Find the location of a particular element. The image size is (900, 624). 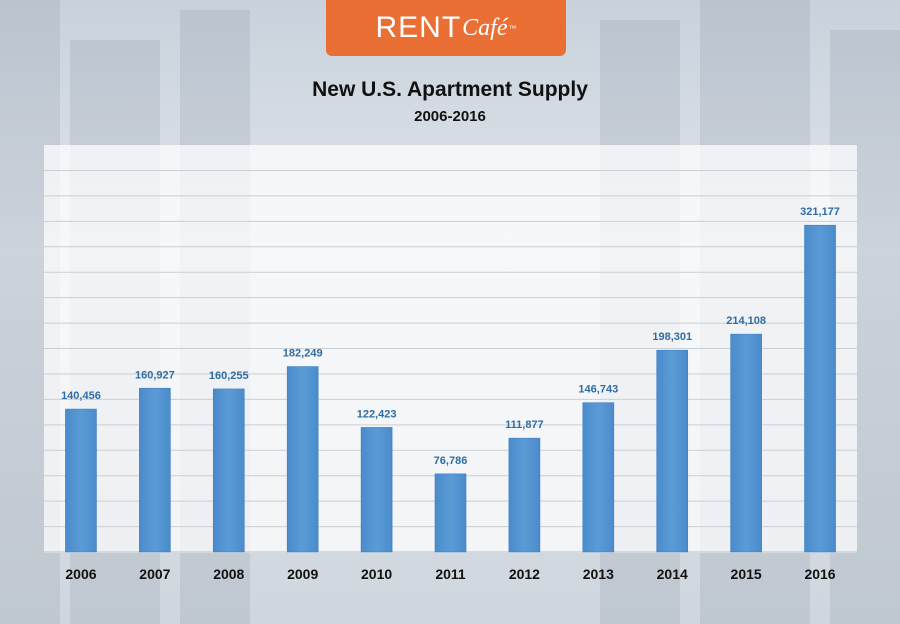

chart-title: New U.S. Apartment Supply is located at coordinates (450, 89).